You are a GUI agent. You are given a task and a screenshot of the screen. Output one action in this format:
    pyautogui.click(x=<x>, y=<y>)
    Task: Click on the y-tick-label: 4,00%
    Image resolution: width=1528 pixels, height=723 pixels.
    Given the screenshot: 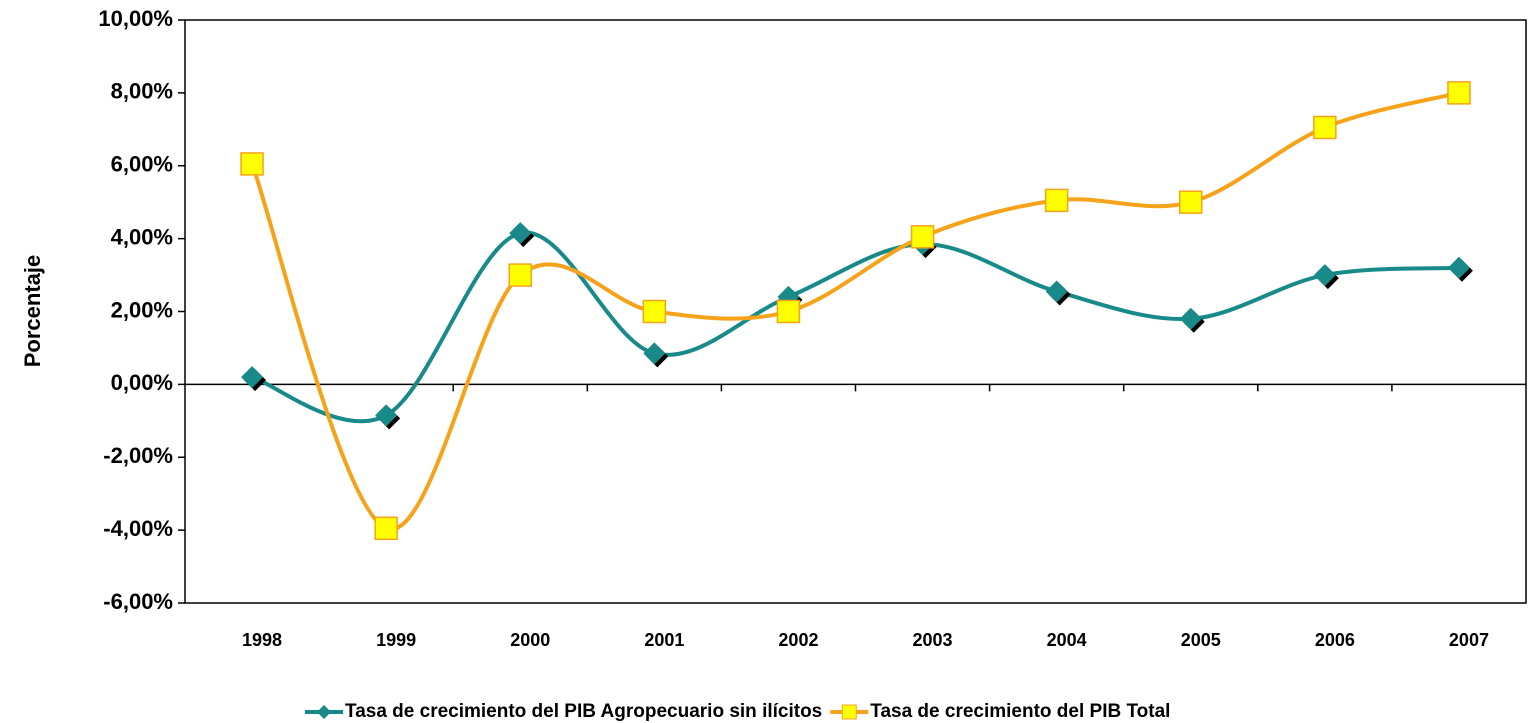 What is the action you would take?
    pyautogui.click(x=142, y=236)
    